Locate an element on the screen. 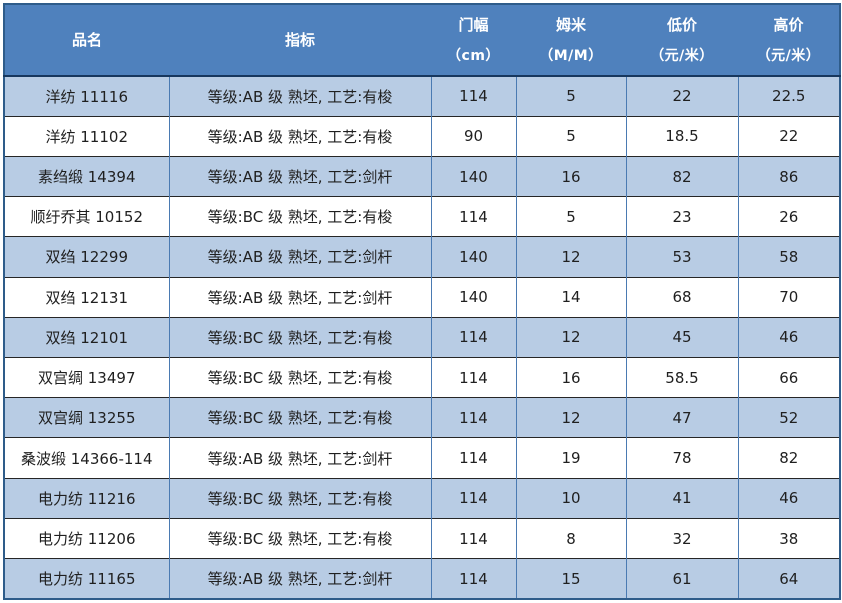 The width and height of the screenshot is (842, 603). momme-cell: 15 is located at coordinates (570, 578).